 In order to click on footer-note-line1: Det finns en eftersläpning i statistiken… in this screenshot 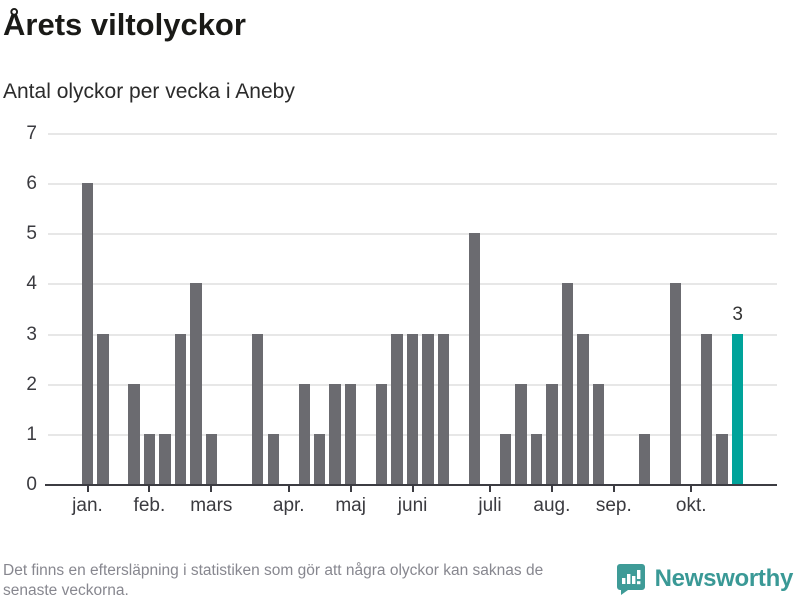, I will do `click(273, 570)`.